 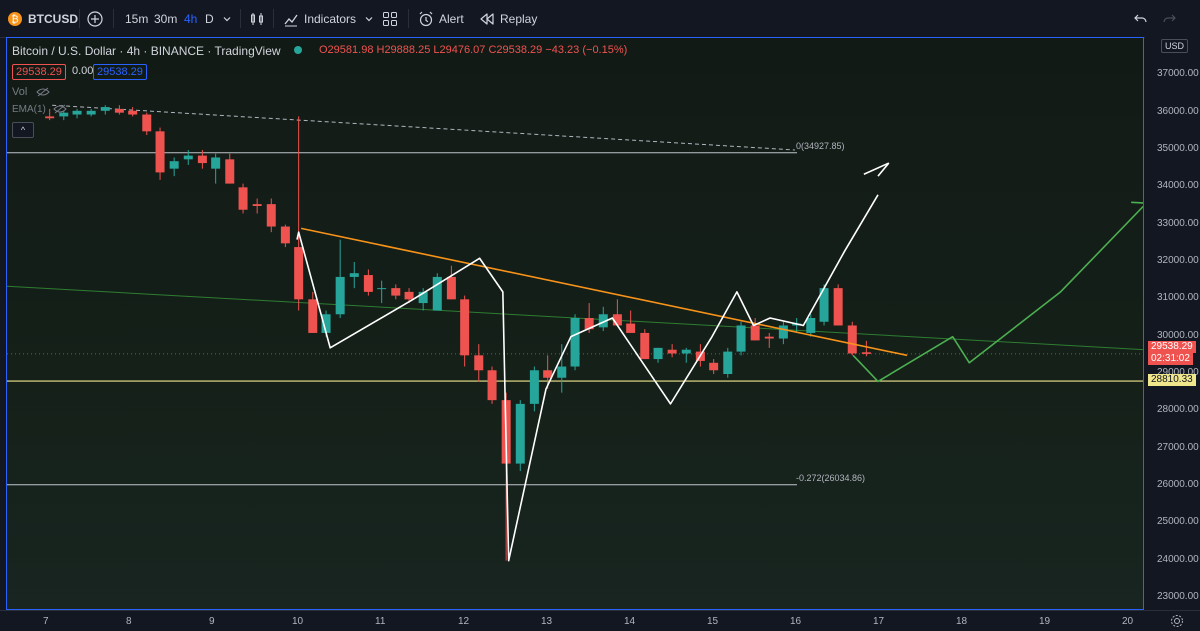 What do you see at coordinates (515, 50) in the screenshot?
I see `ohlc-close: C29538.29` at bounding box center [515, 50].